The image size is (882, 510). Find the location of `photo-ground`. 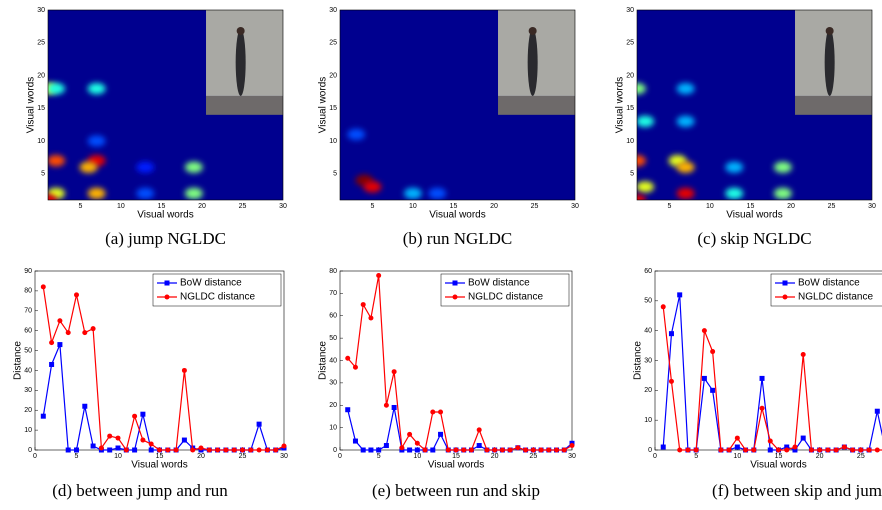

photo-ground is located at coordinates (833, 105).